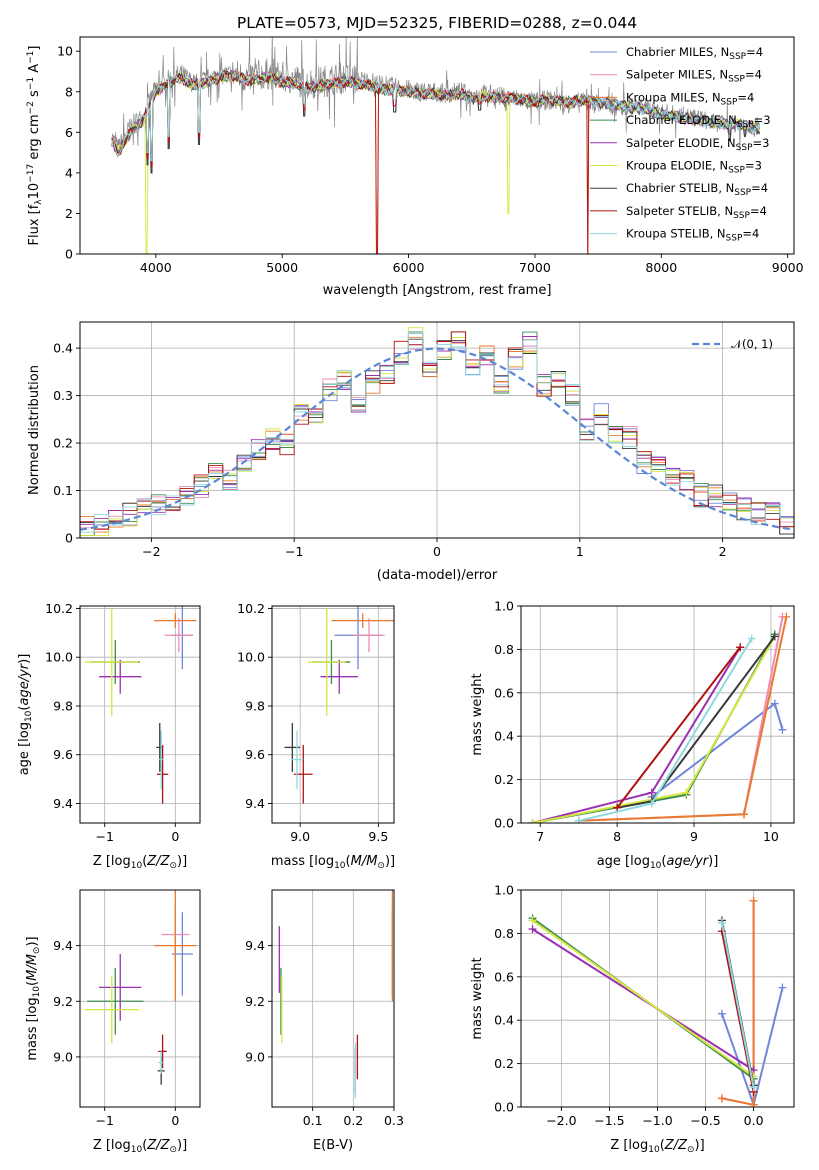 This screenshot has height=1170, width=819. I want to click on legend-label: Chabrier MILES, NSSP=4, so click(694, 53).